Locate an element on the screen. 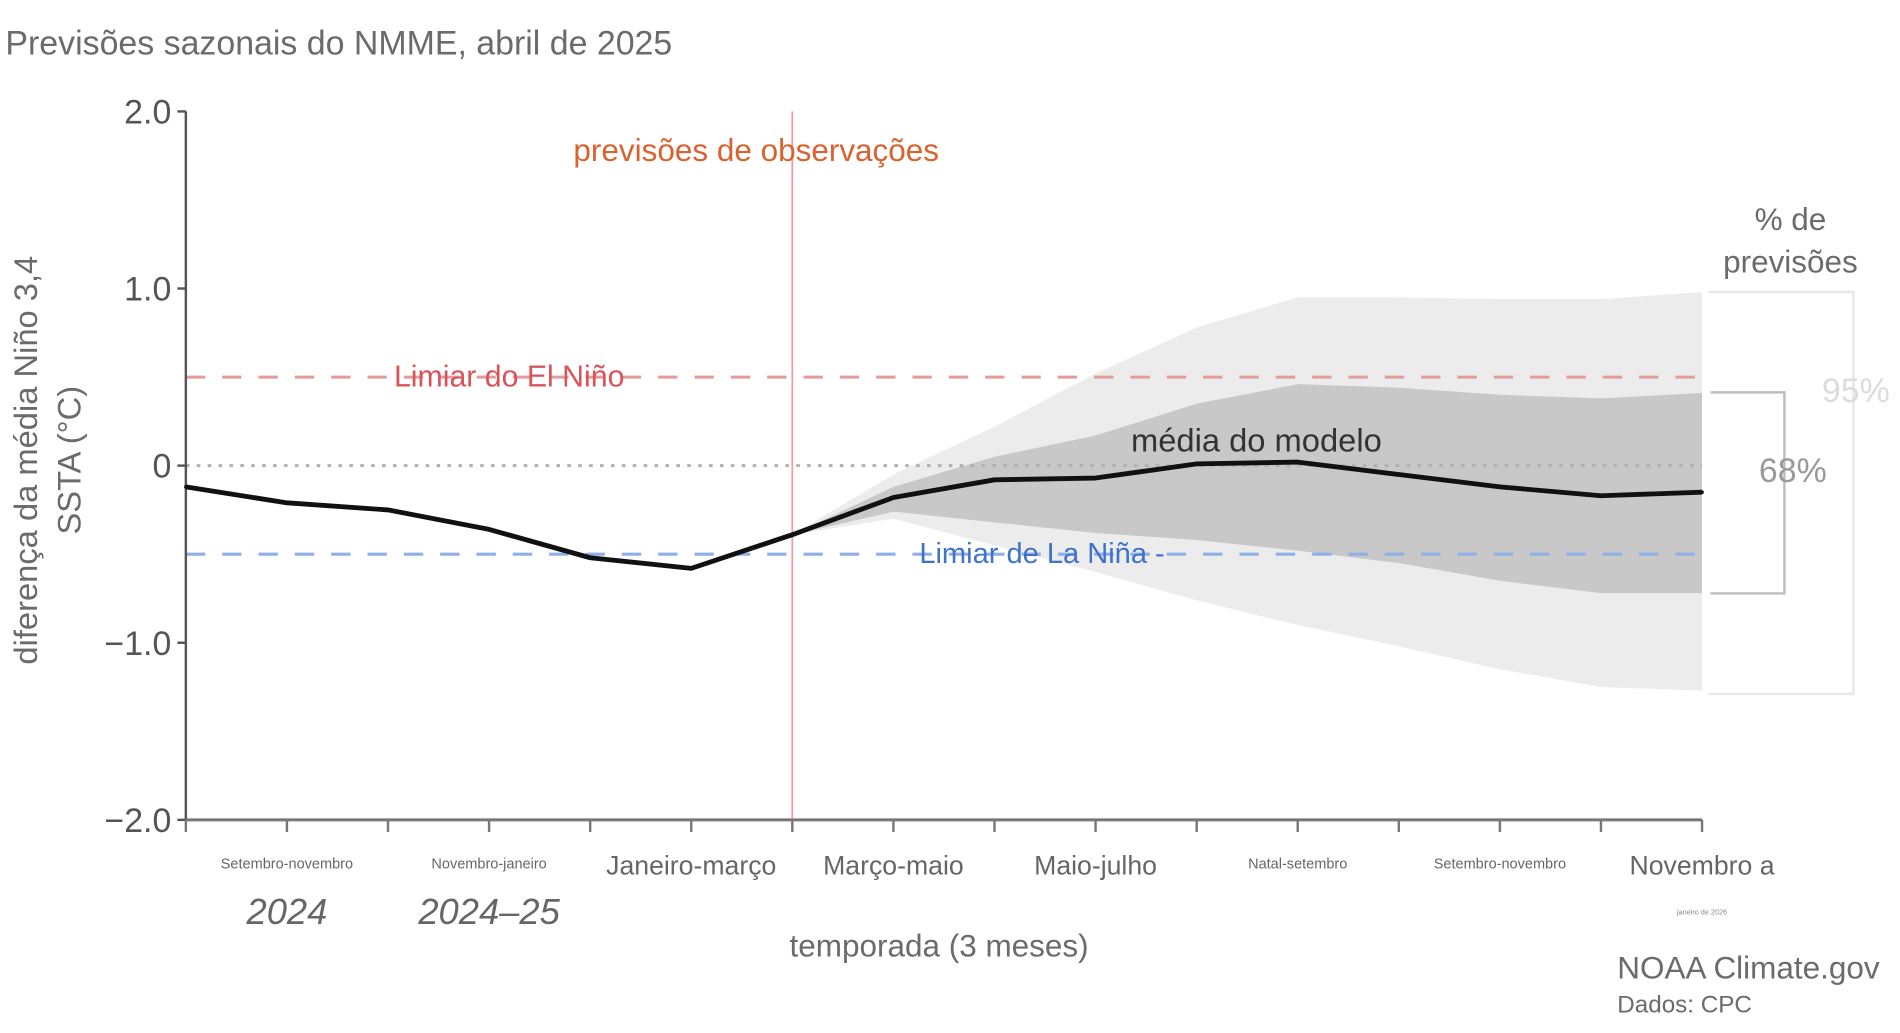  y-axis-label-line2: SSTA (°C) is located at coordinates (68, 460).